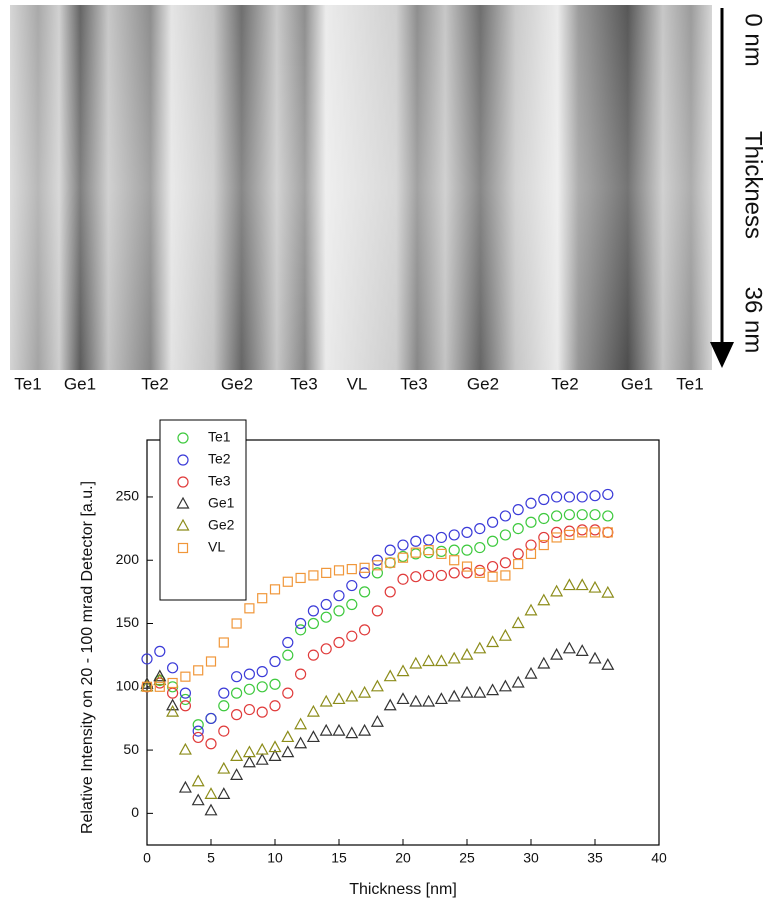 The image size is (768, 913). What do you see at coordinates (128, 622) in the screenshot?
I see `y-tick-label: 150` at bounding box center [128, 622].